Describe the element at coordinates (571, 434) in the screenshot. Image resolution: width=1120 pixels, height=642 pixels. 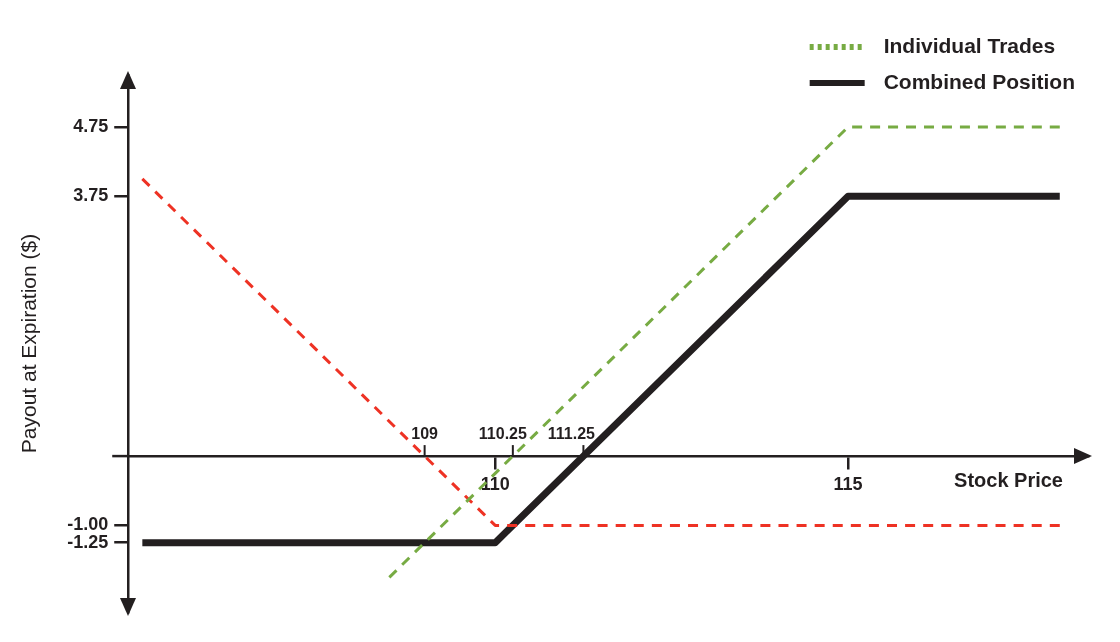
I see `annotation: 111.25` at that location.